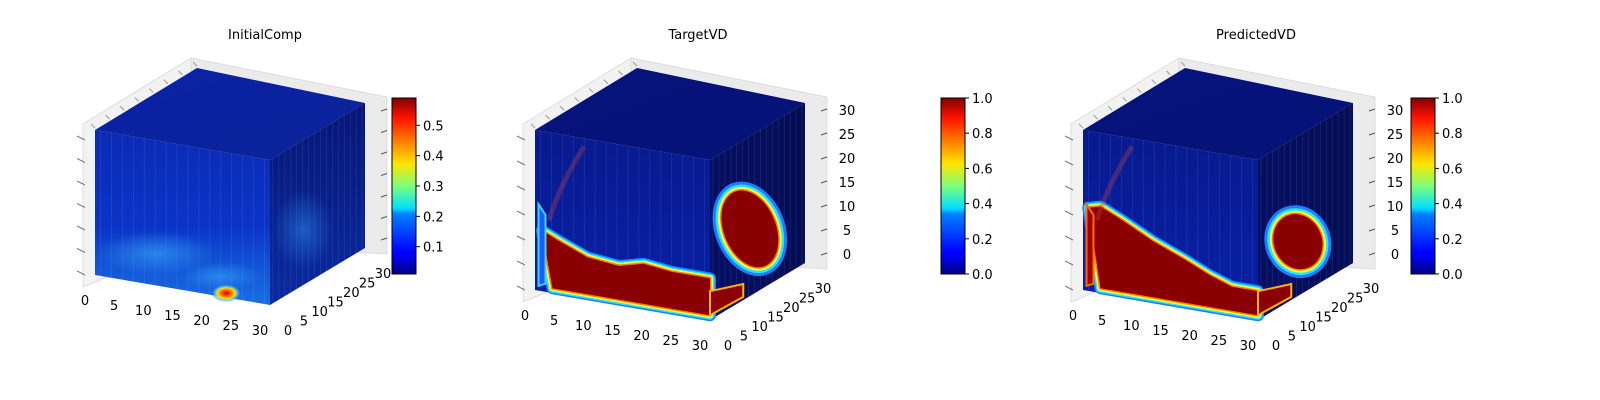  What do you see at coordinates (230, 186) in the screenshot?
I see `voxel-cube` at bounding box center [230, 186].